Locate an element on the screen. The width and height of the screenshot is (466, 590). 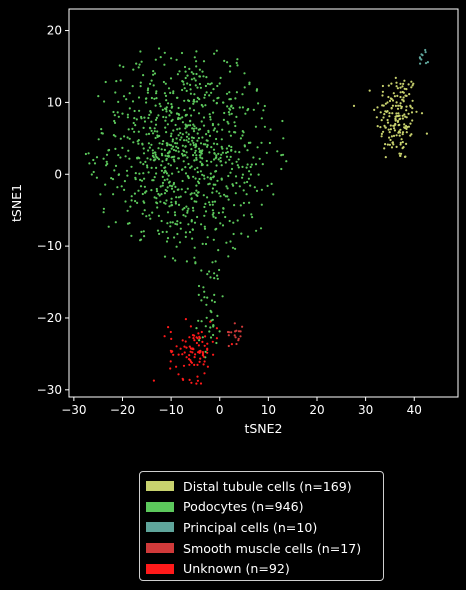
legend-label: Unknown (n=92) is located at coordinates (236, 569).